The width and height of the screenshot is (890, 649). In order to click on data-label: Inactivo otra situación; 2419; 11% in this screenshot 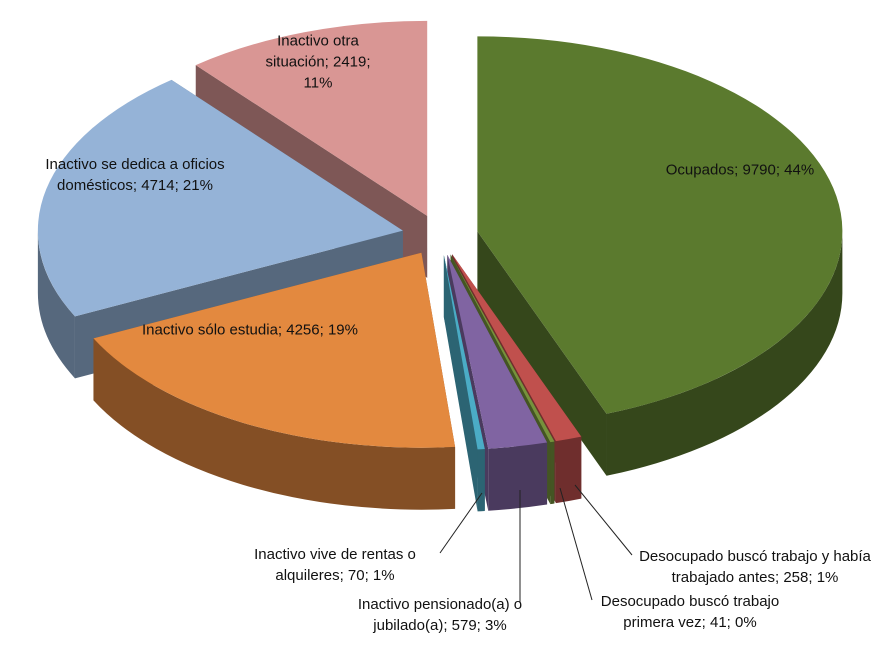, I will do `click(318, 62)`.